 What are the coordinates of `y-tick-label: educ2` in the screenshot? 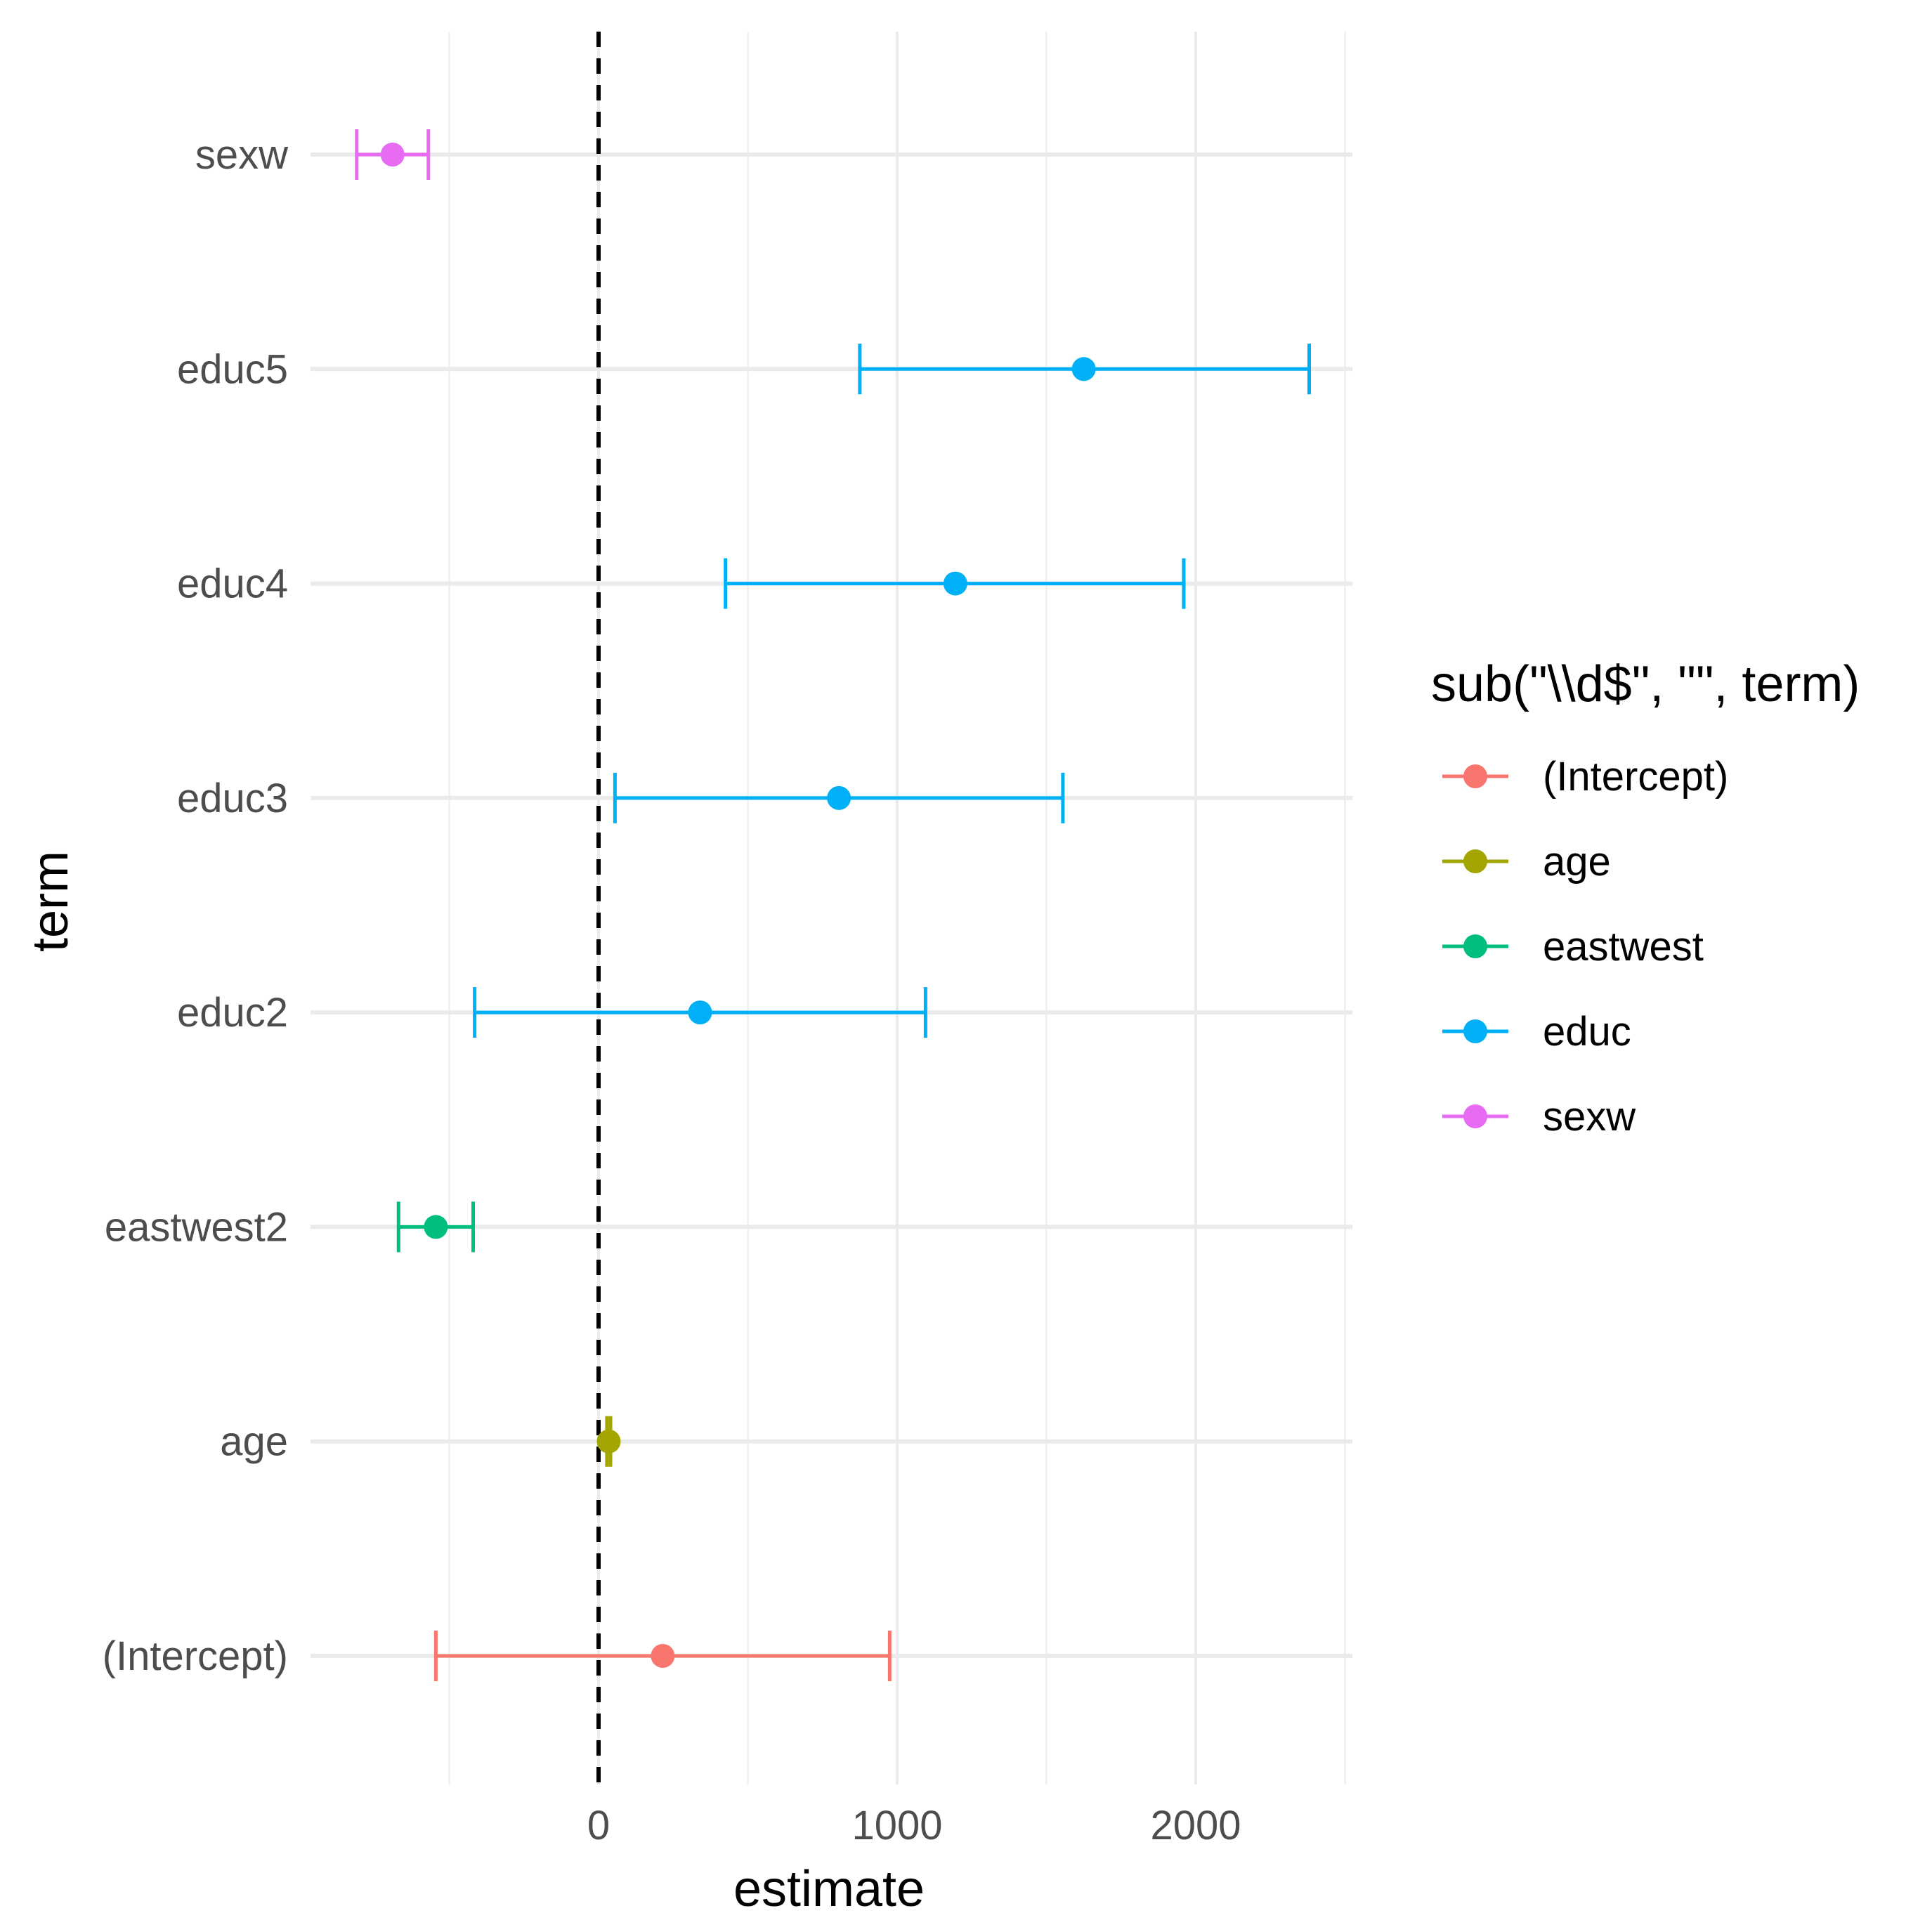 It's located at (232, 1013).